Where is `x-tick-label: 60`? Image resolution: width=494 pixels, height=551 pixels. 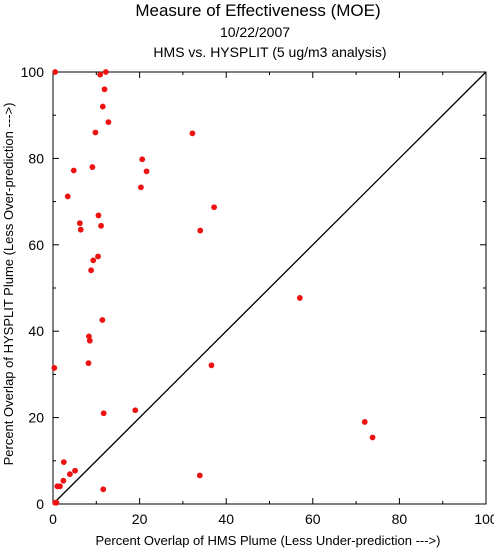
x-tick-label: 60 is located at coordinates (313, 519).